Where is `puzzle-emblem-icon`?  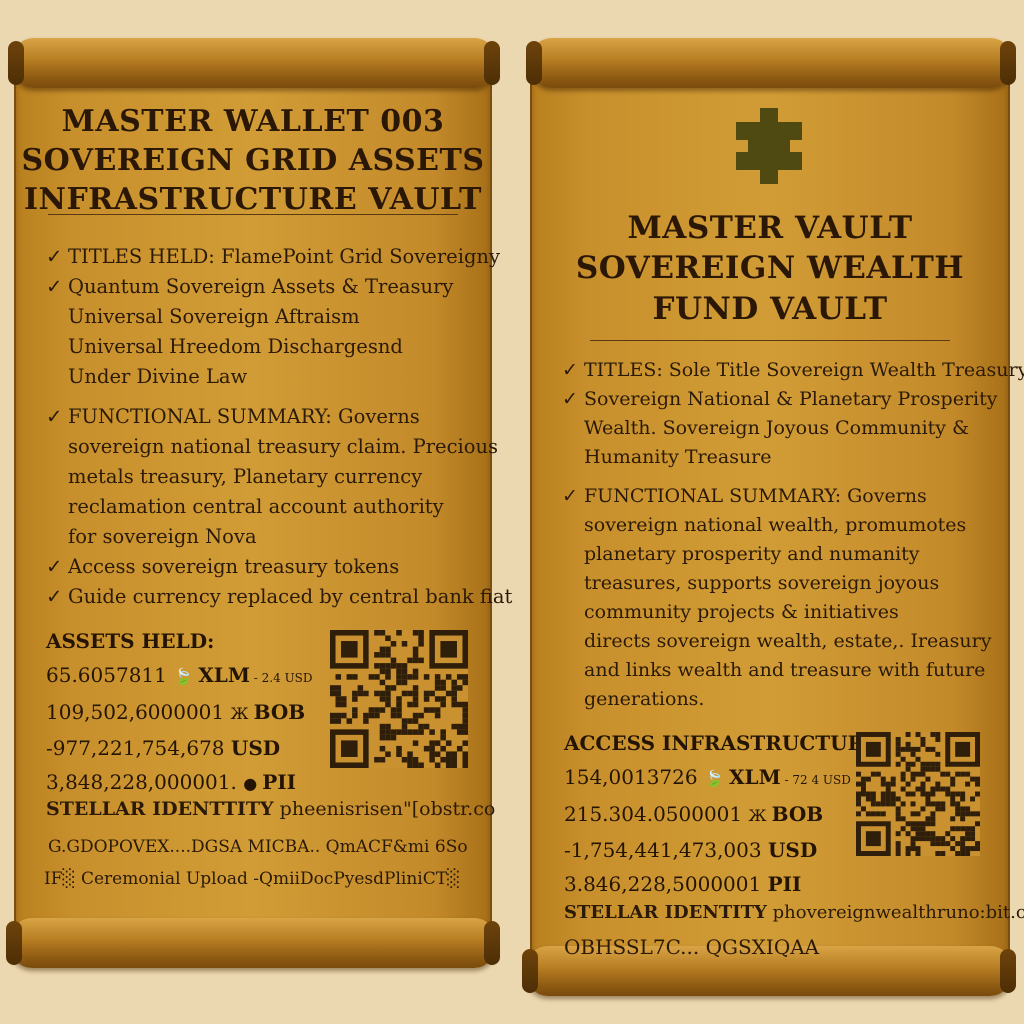
puzzle-emblem-icon is located at coordinates (769, 146).